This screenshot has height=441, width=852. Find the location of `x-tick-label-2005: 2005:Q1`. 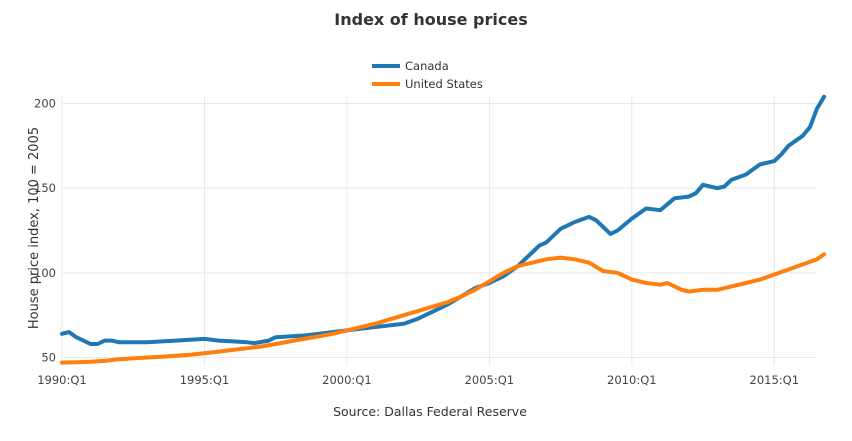

x-tick-label-2005: 2005:Q1 is located at coordinates (490, 380).